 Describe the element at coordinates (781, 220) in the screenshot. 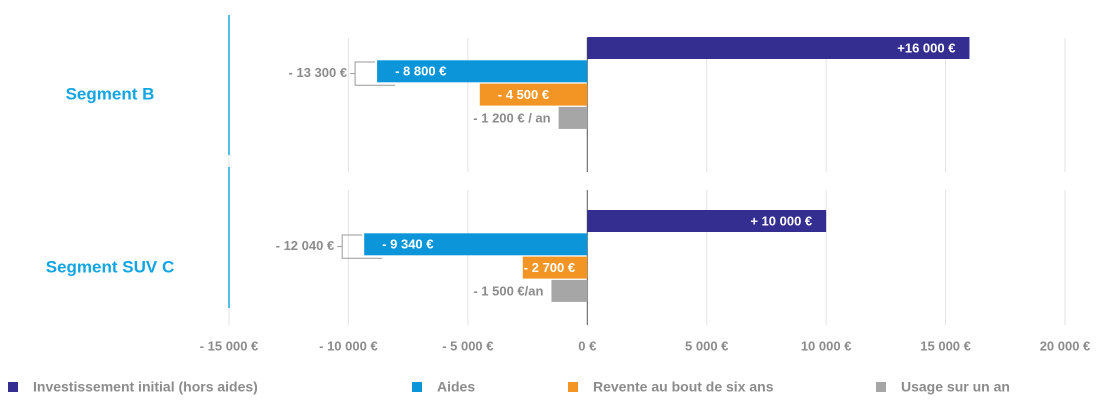

I see `value-label: + 10 000 €` at that location.